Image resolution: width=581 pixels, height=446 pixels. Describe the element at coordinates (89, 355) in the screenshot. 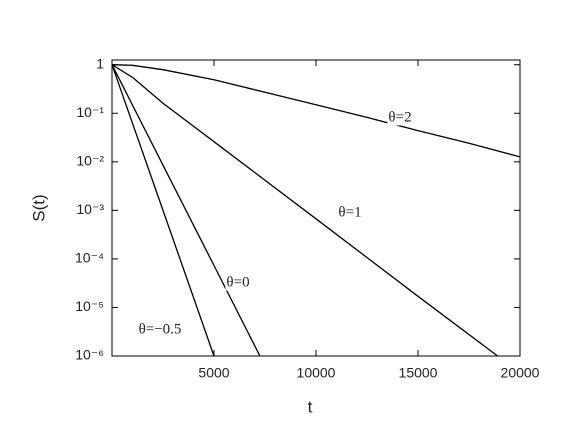

I see `y-tick-label: 10⁻⁶` at that location.